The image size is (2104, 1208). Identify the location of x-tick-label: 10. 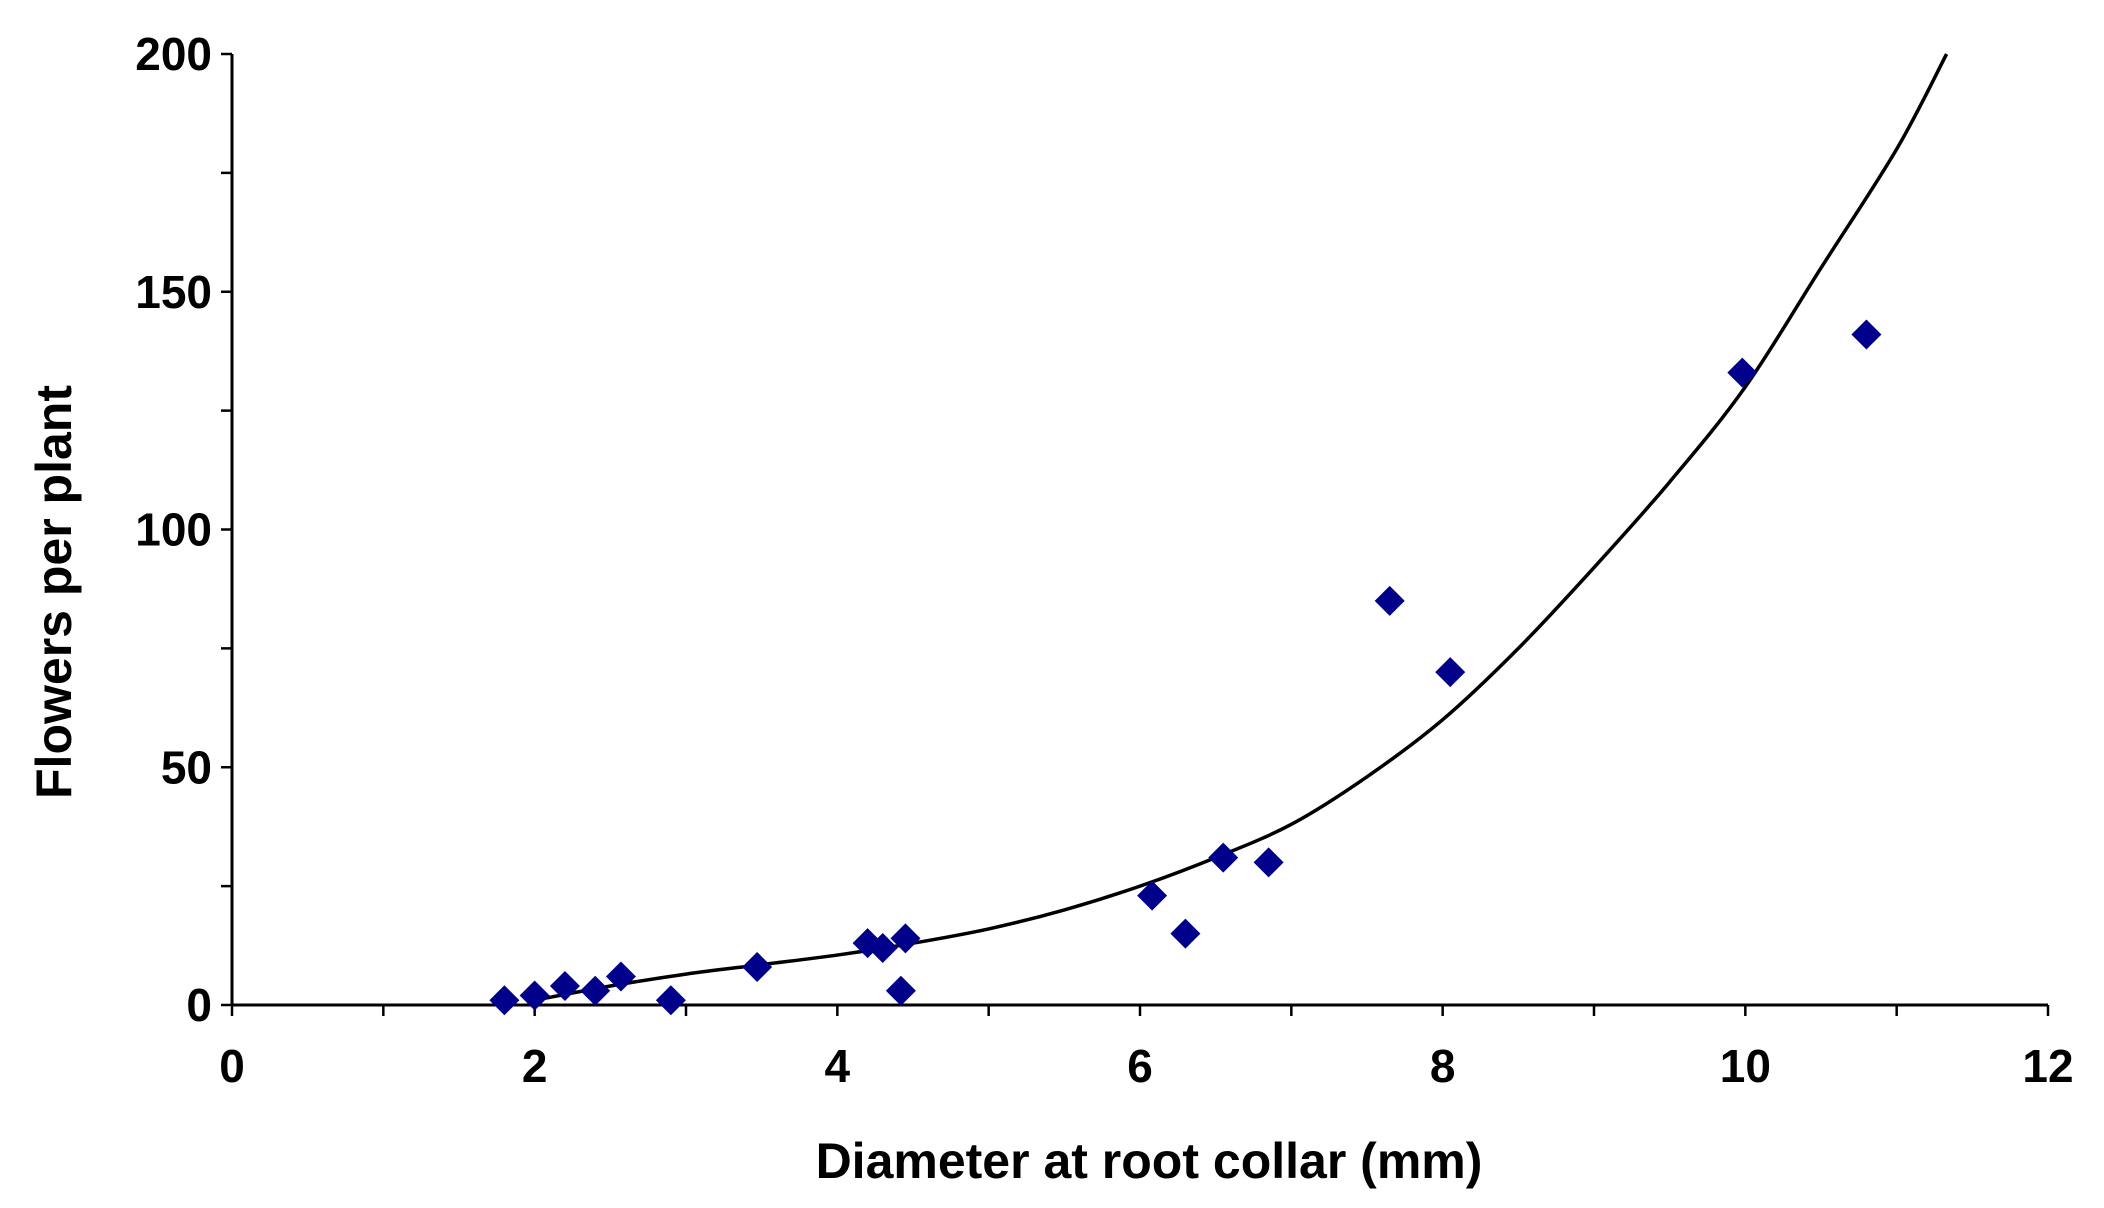
(1745, 1066).